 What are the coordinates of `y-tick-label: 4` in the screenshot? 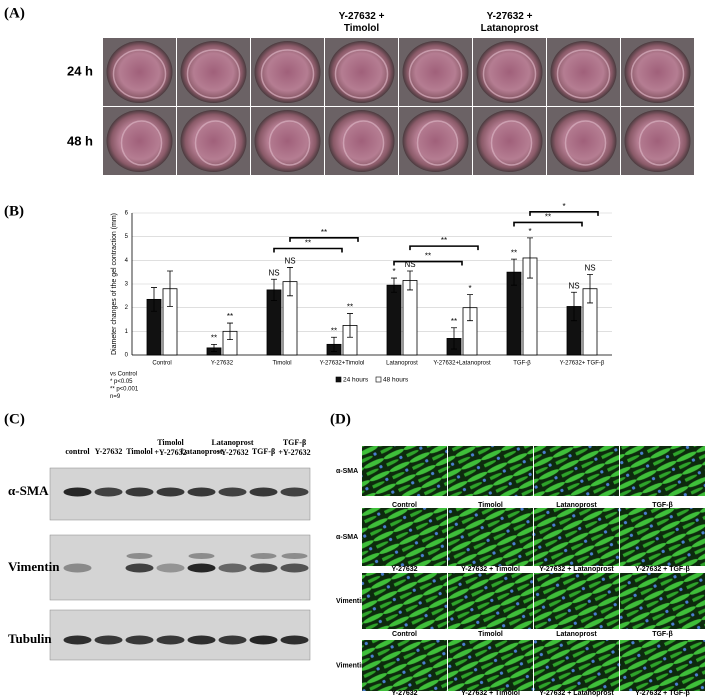 It's located at (127, 261).